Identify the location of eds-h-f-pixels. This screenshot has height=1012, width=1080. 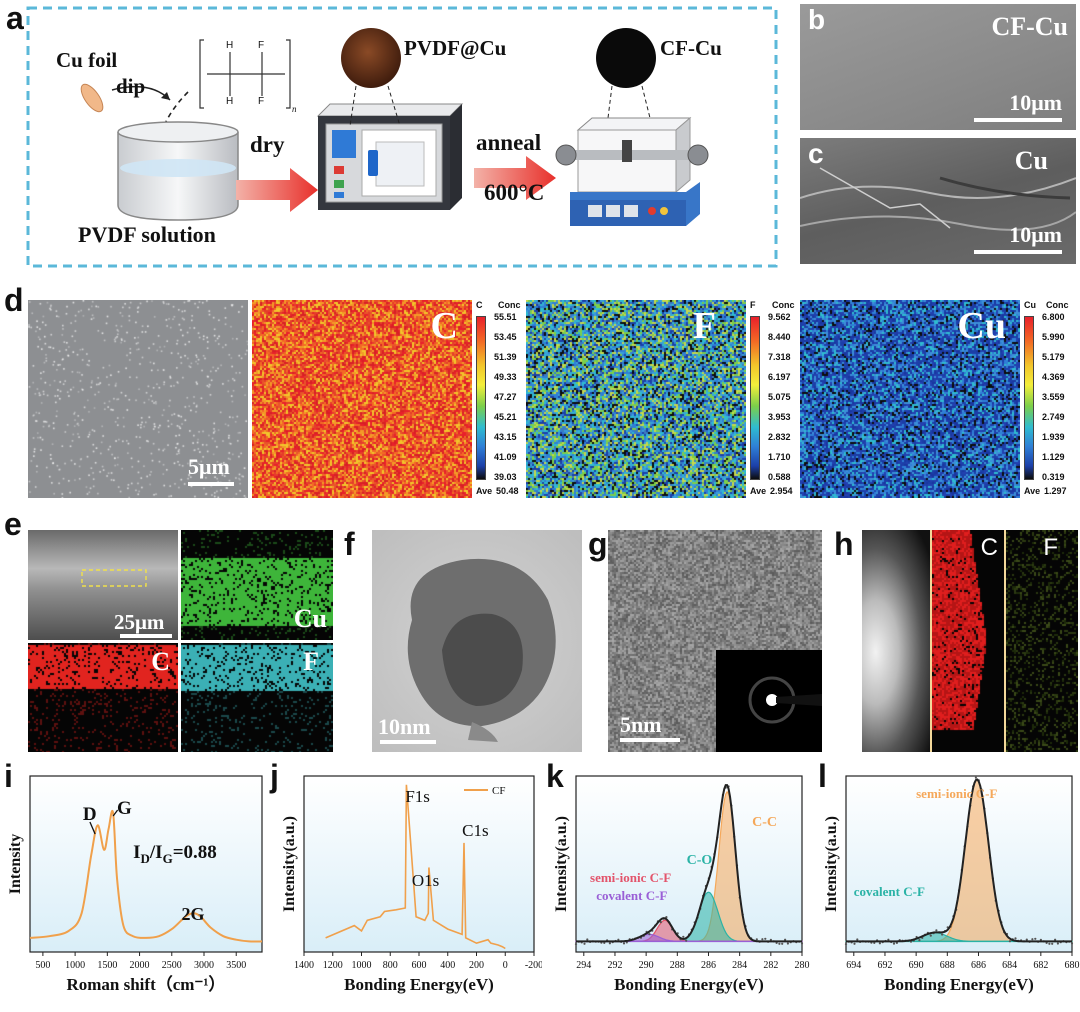
(1042, 641).